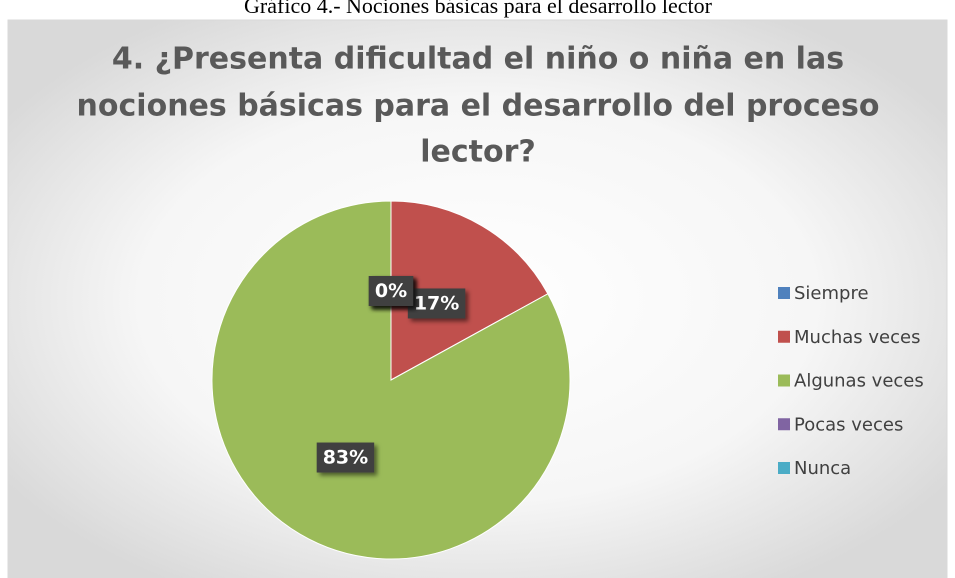  Describe the element at coordinates (469, 290) in the screenshot. I see `pie-slice` at that location.